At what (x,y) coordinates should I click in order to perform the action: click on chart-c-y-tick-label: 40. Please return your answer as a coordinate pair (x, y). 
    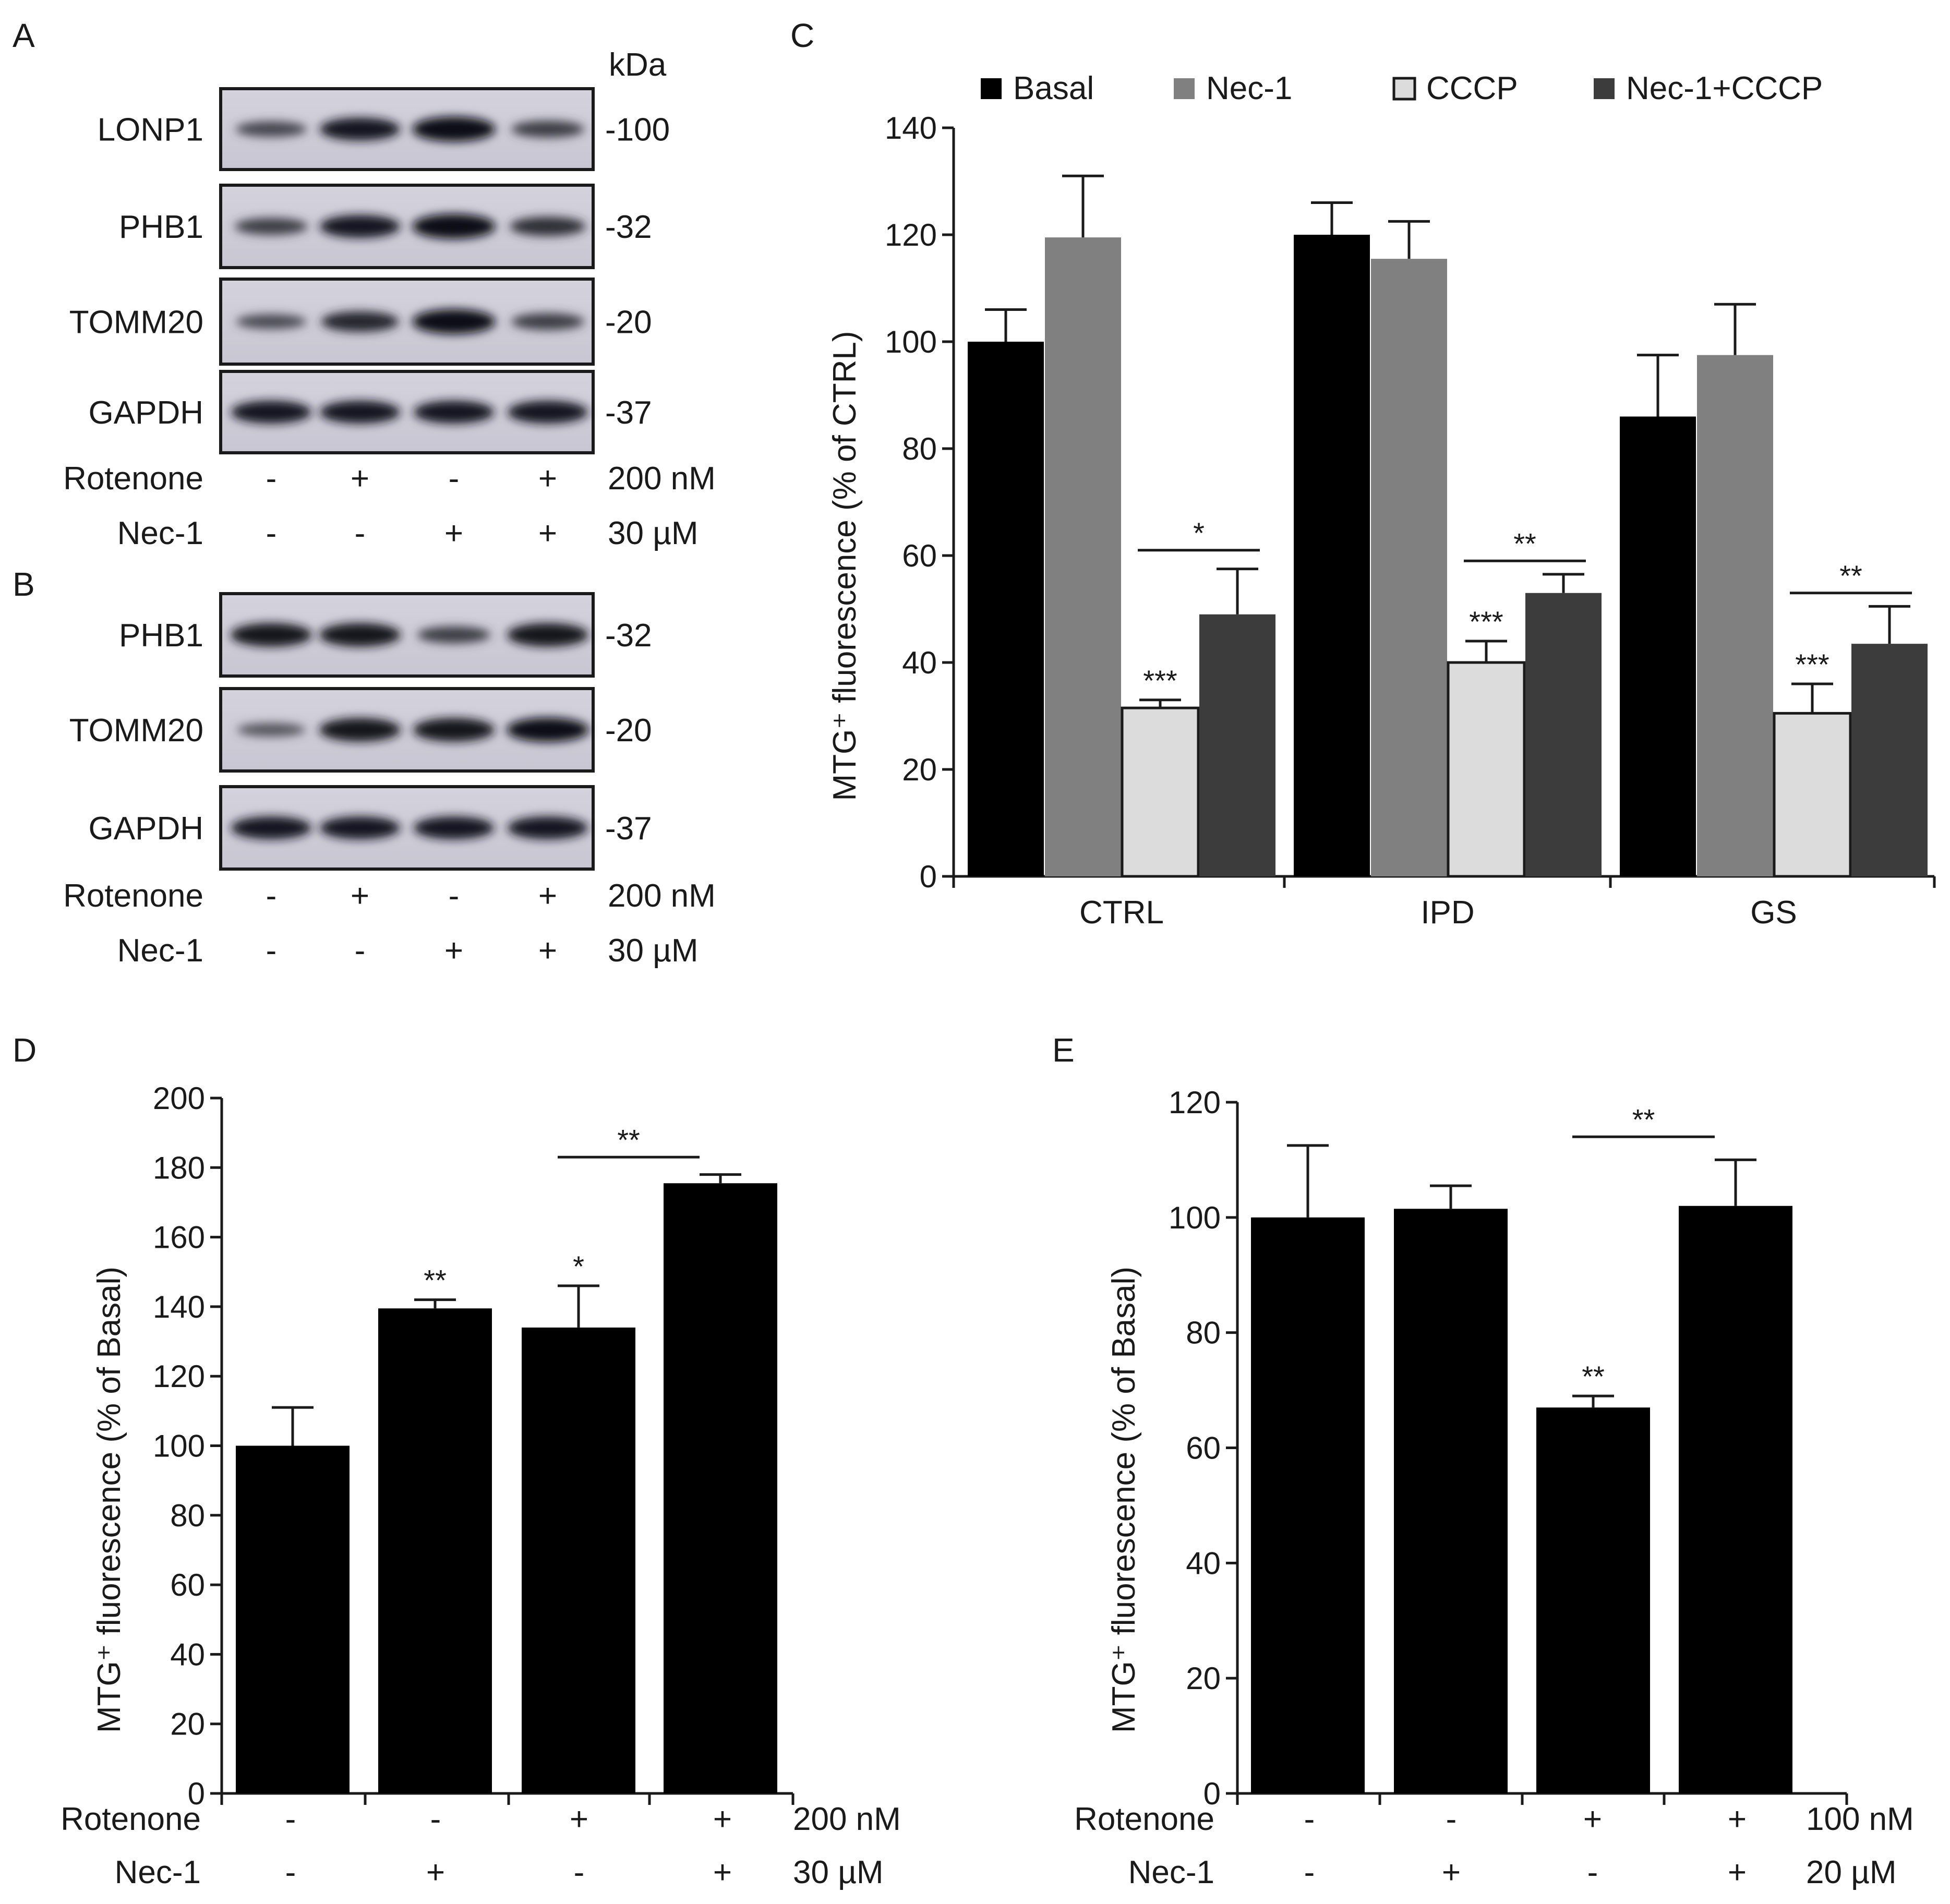
    Looking at the image, I should click on (919, 662).